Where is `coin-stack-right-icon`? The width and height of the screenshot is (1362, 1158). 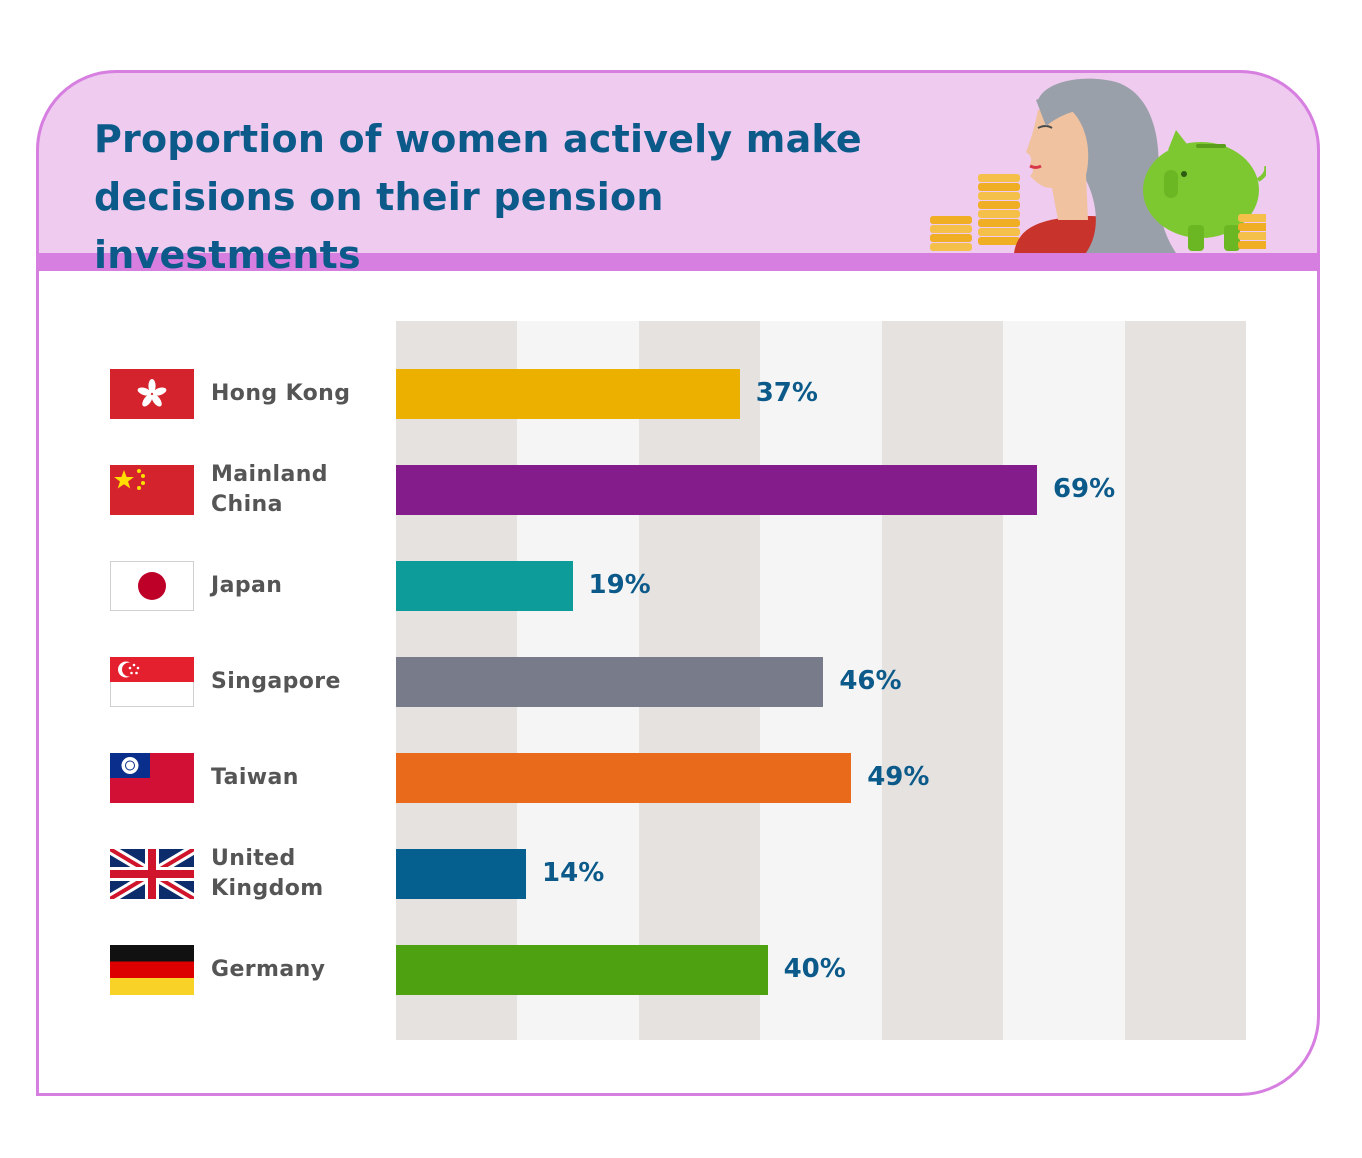
coin-stack-right-icon is located at coordinates (1252, 231).